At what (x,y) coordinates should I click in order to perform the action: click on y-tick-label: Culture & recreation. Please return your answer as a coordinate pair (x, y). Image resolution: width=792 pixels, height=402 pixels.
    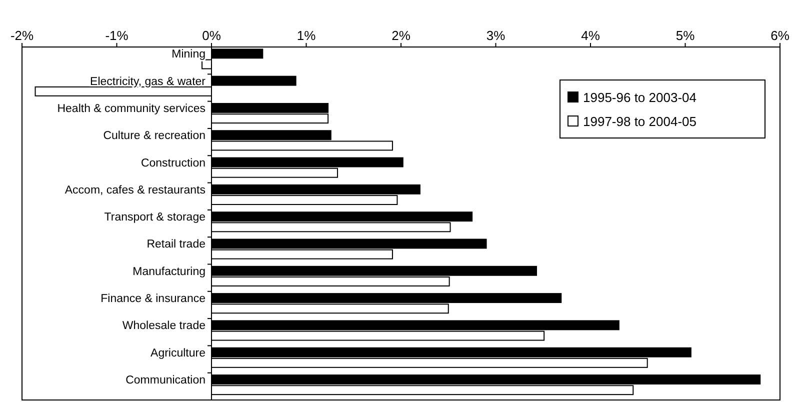
    Looking at the image, I should click on (154, 136).